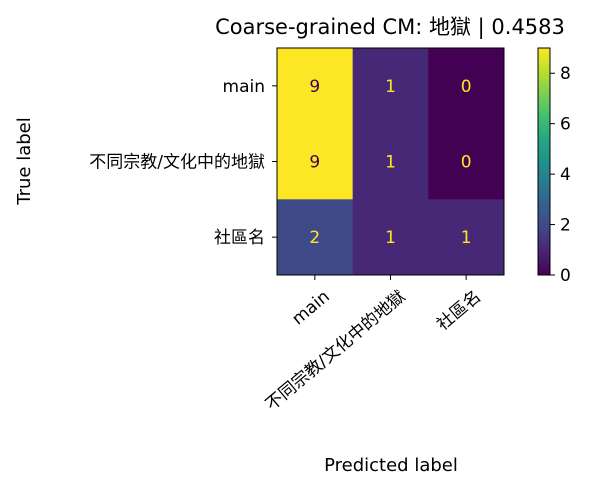 The image size is (594, 492). Describe the element at coordinates (335, 351) in the screenshot. I see `x-tick-label: 不同宗教/文化中的地獄` at that location.